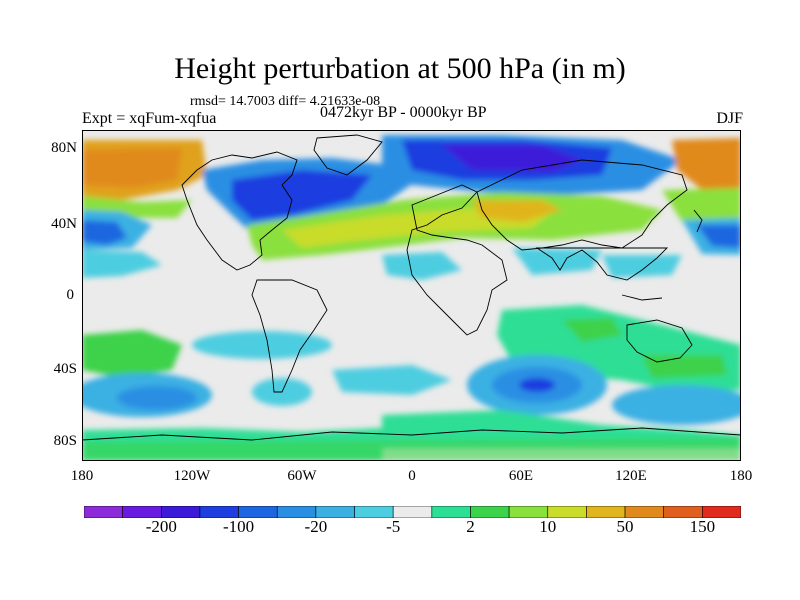 Image resolution: width=800 pixels, height=600 pixels. Describe the element at coordinates (316, 526) in the screenshot. I see `colorbar-label: -20` at that location.